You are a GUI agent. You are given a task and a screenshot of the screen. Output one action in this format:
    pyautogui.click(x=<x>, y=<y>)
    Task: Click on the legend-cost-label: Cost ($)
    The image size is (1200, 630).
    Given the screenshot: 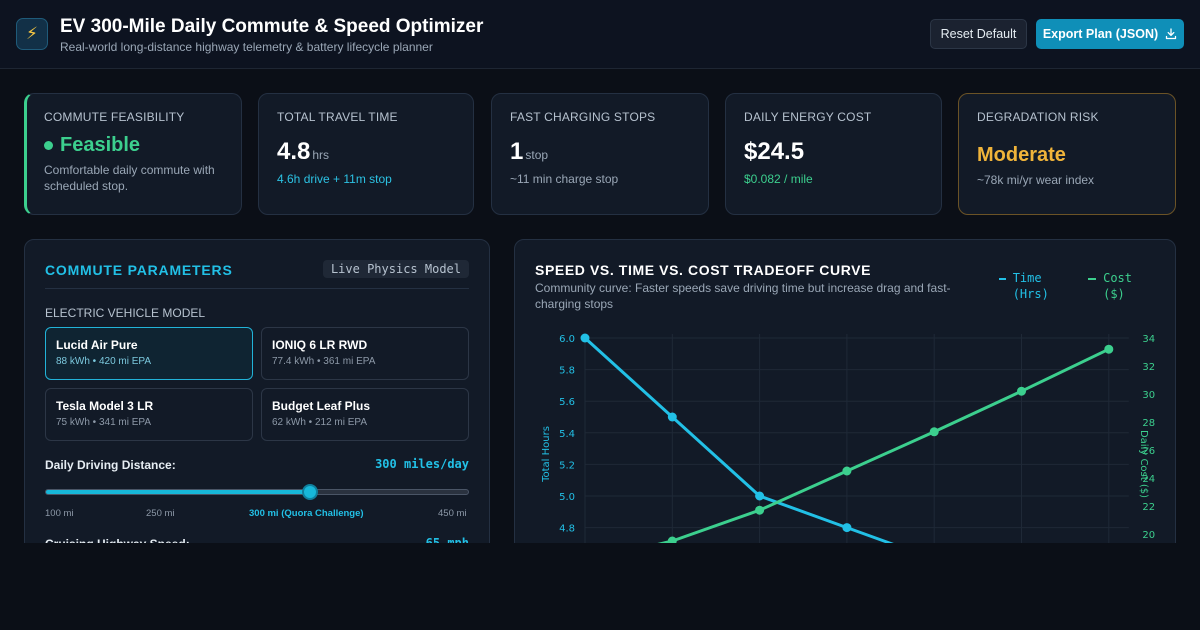 What is the action you would take?
    pyautogui.click(x=1118, y=286)
    